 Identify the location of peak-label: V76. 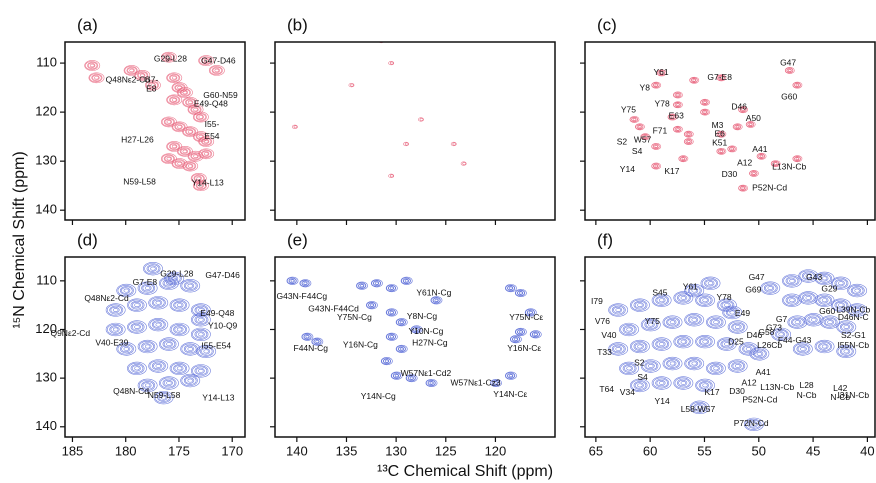
(602, 321).